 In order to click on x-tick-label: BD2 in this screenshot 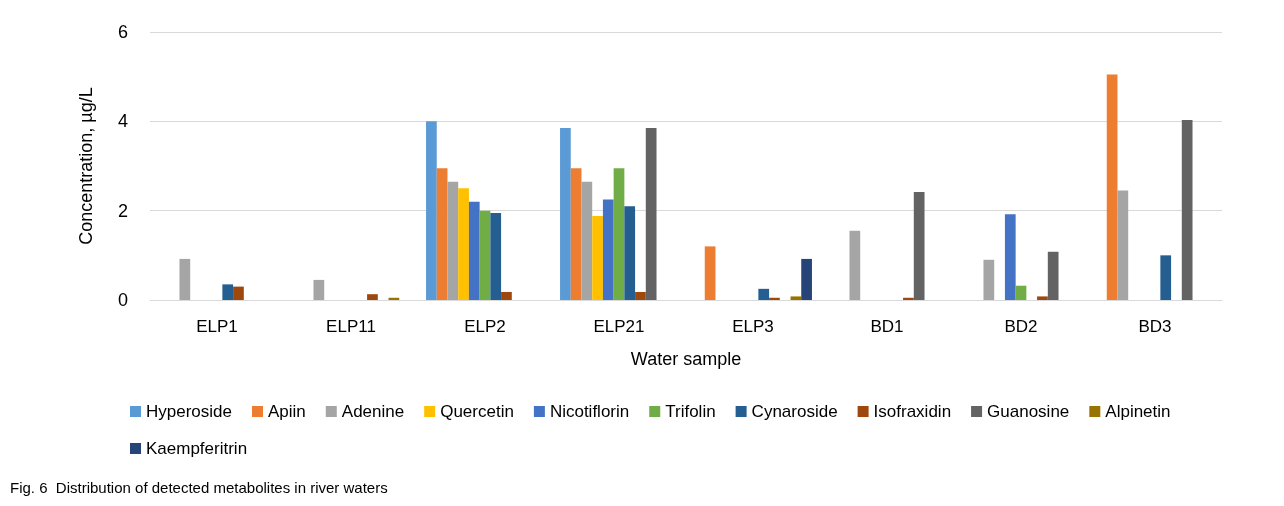, I will do `click(1021, 326)`.